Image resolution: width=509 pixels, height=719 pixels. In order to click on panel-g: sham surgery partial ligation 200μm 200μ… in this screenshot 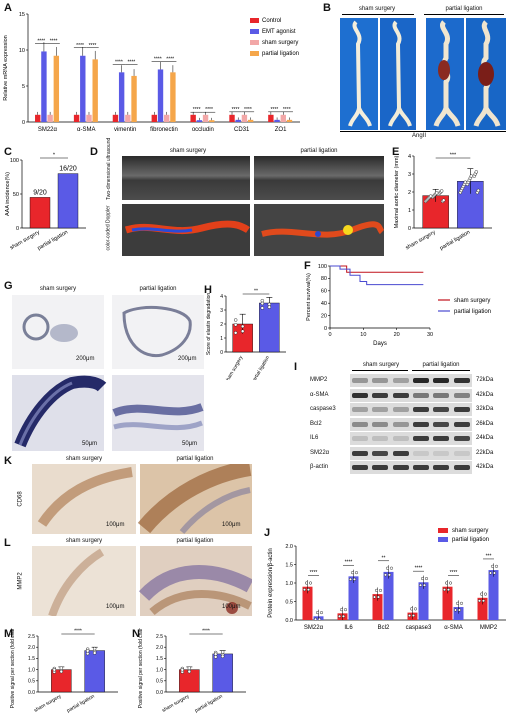, I will do `click(108, 369)`.